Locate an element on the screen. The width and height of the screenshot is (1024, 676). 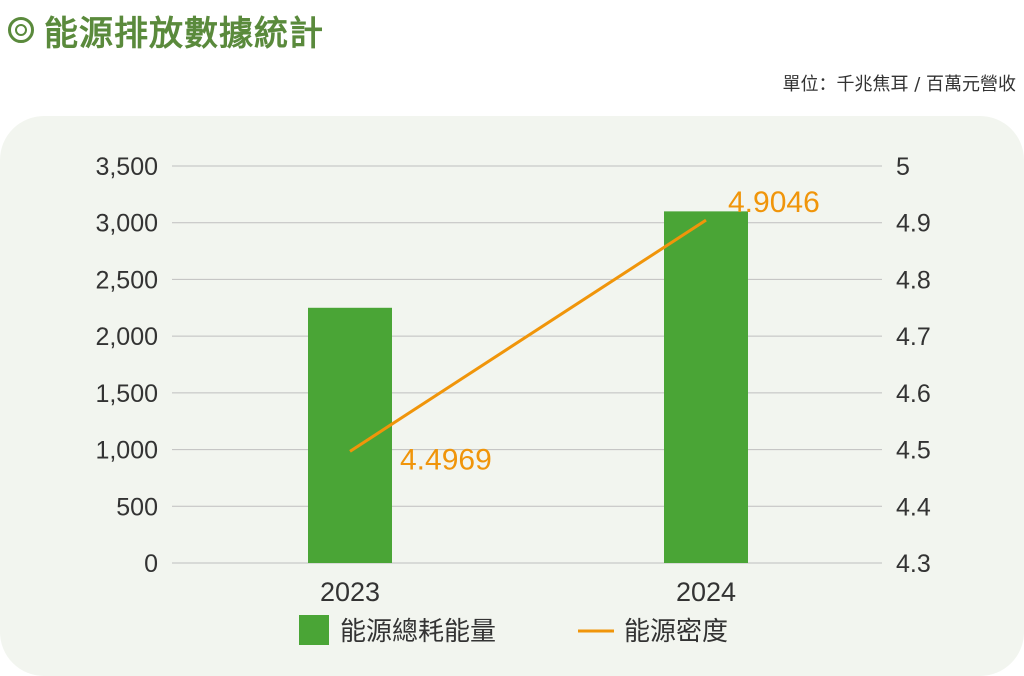
y-left-tick-label: 2,000 is located at coordinates (126, 337).